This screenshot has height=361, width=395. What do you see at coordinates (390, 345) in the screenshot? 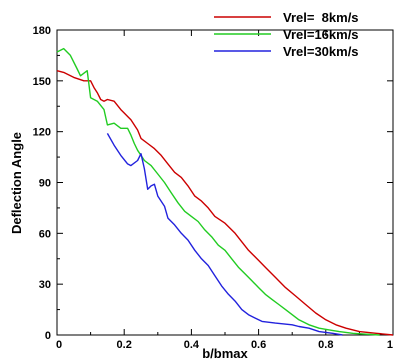
I see `x-tick-label: 1` at bounding box center [390, 345].